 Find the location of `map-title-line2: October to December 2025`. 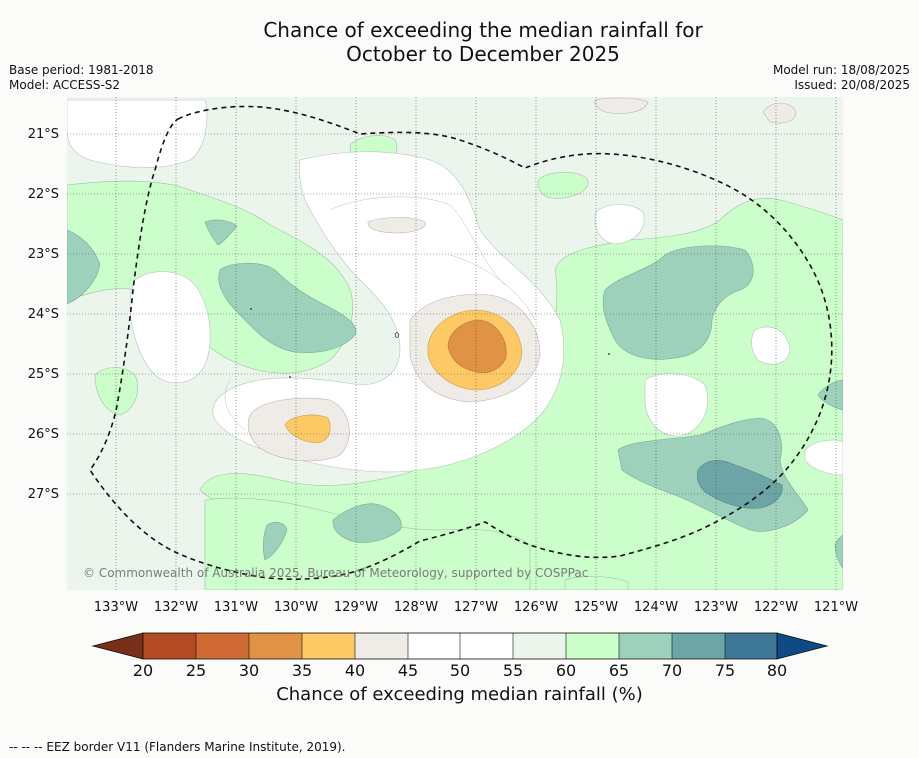

map-title-line2: October to December 2025 is located at coordinates (483, 54).